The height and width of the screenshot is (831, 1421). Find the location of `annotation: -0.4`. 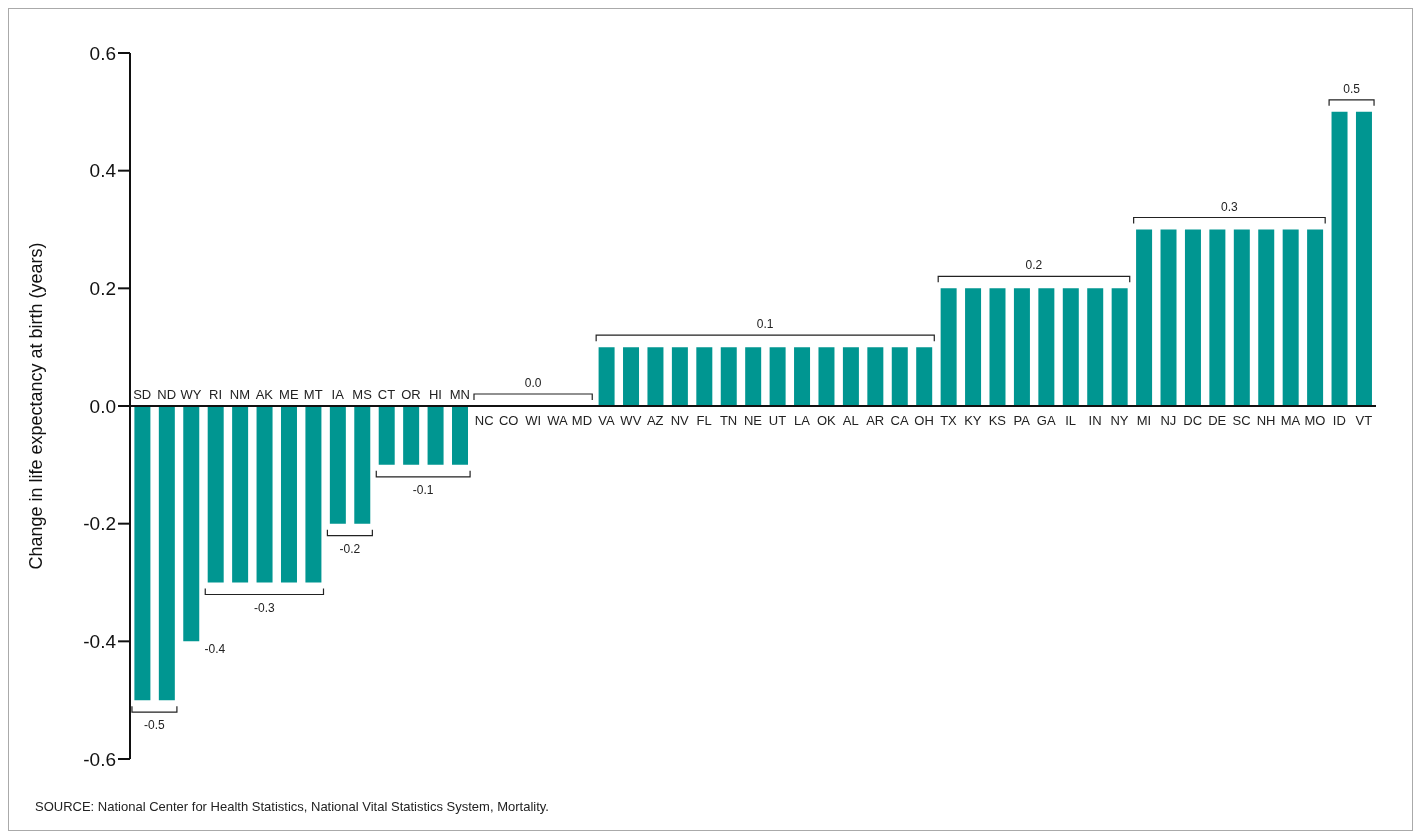

annotation: -0.4 is located at coordinates (215, 649).